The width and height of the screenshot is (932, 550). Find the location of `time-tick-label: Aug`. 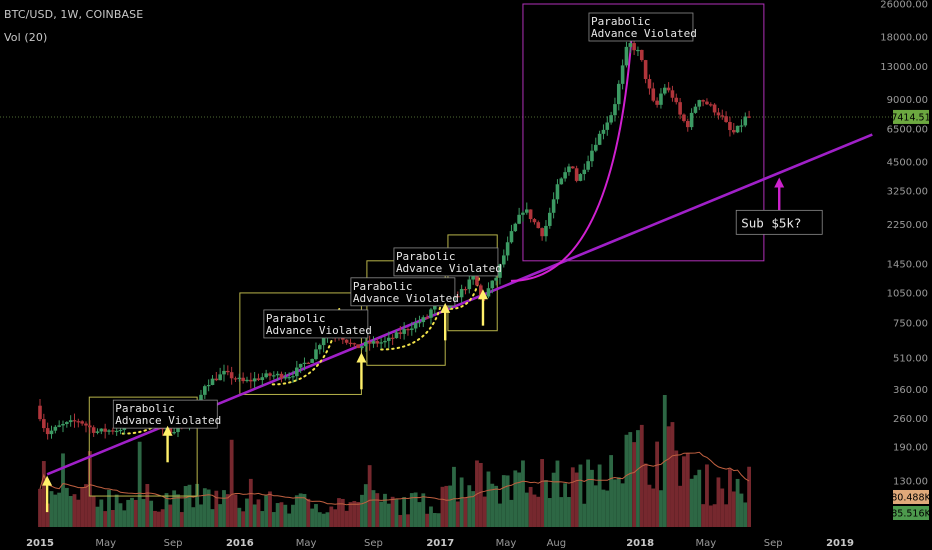

time-tick-label: Aug is located at coordinates (557, 543).